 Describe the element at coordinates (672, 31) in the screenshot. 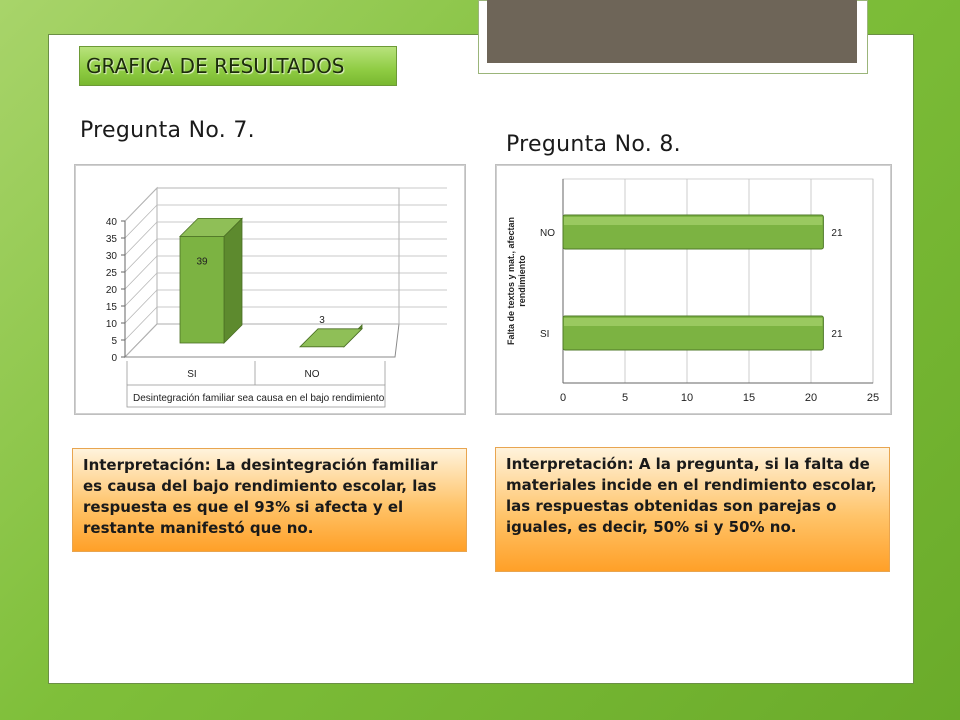

I see `top-decorative-block` at that location.